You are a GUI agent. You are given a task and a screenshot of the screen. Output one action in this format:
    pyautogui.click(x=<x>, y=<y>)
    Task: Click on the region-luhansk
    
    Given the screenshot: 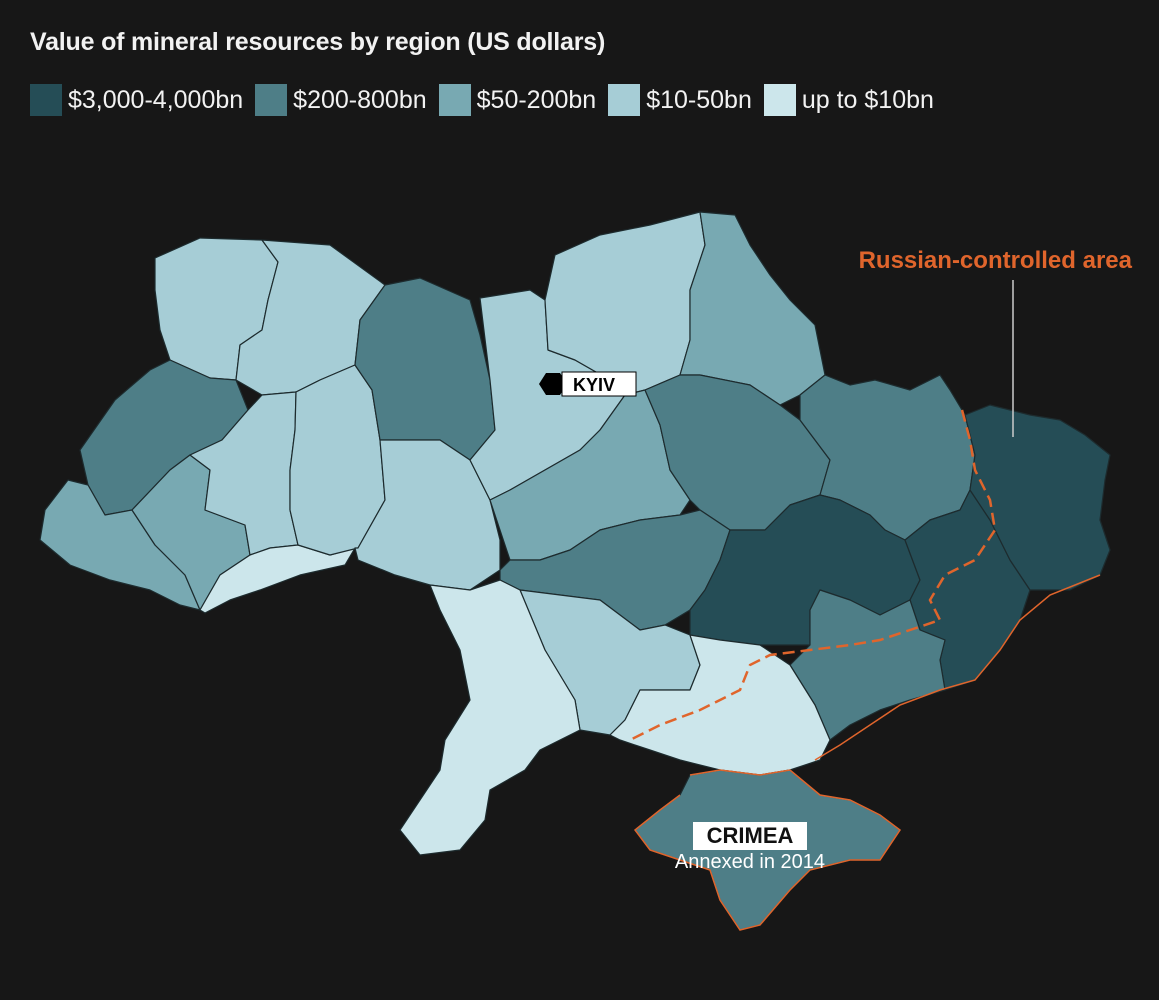 What is the action you would take?
    pyautogui.click(x=1037, y=497)
    